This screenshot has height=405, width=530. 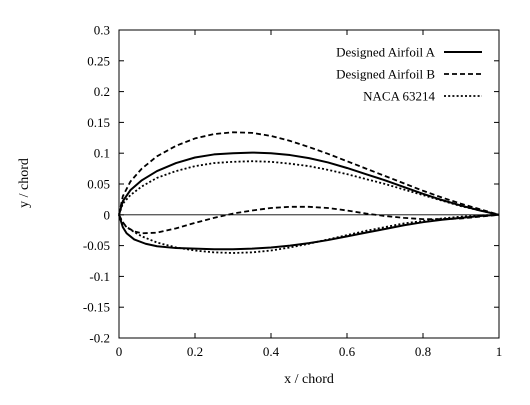 What do you see at coordinates (386, 52) in the screenshot?
I see `legend-label: Designed Airfoil A` at bounding box center [386, 52].